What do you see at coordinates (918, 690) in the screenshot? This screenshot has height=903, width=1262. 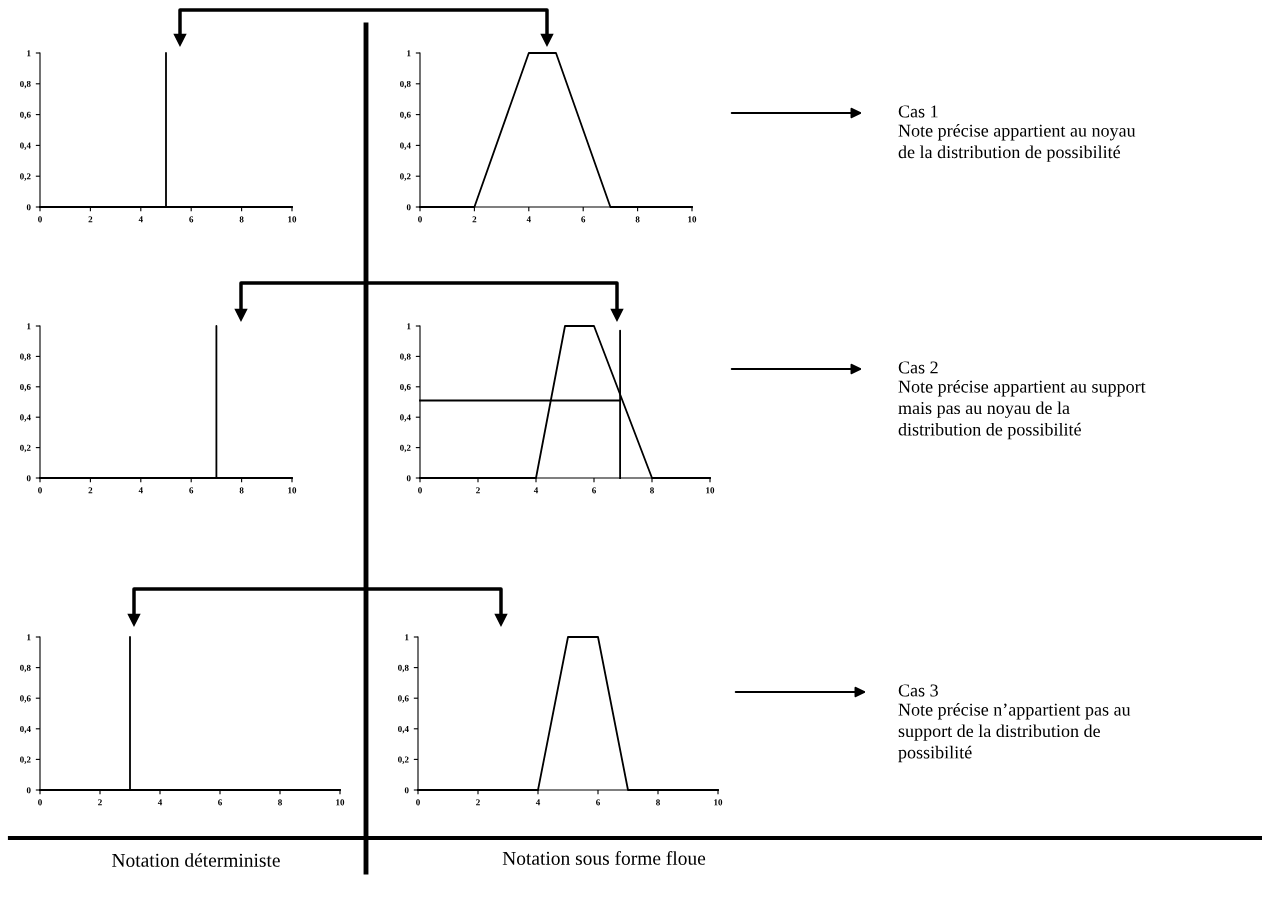 I see `text: Cas 3` at bounding box center [918, 690].